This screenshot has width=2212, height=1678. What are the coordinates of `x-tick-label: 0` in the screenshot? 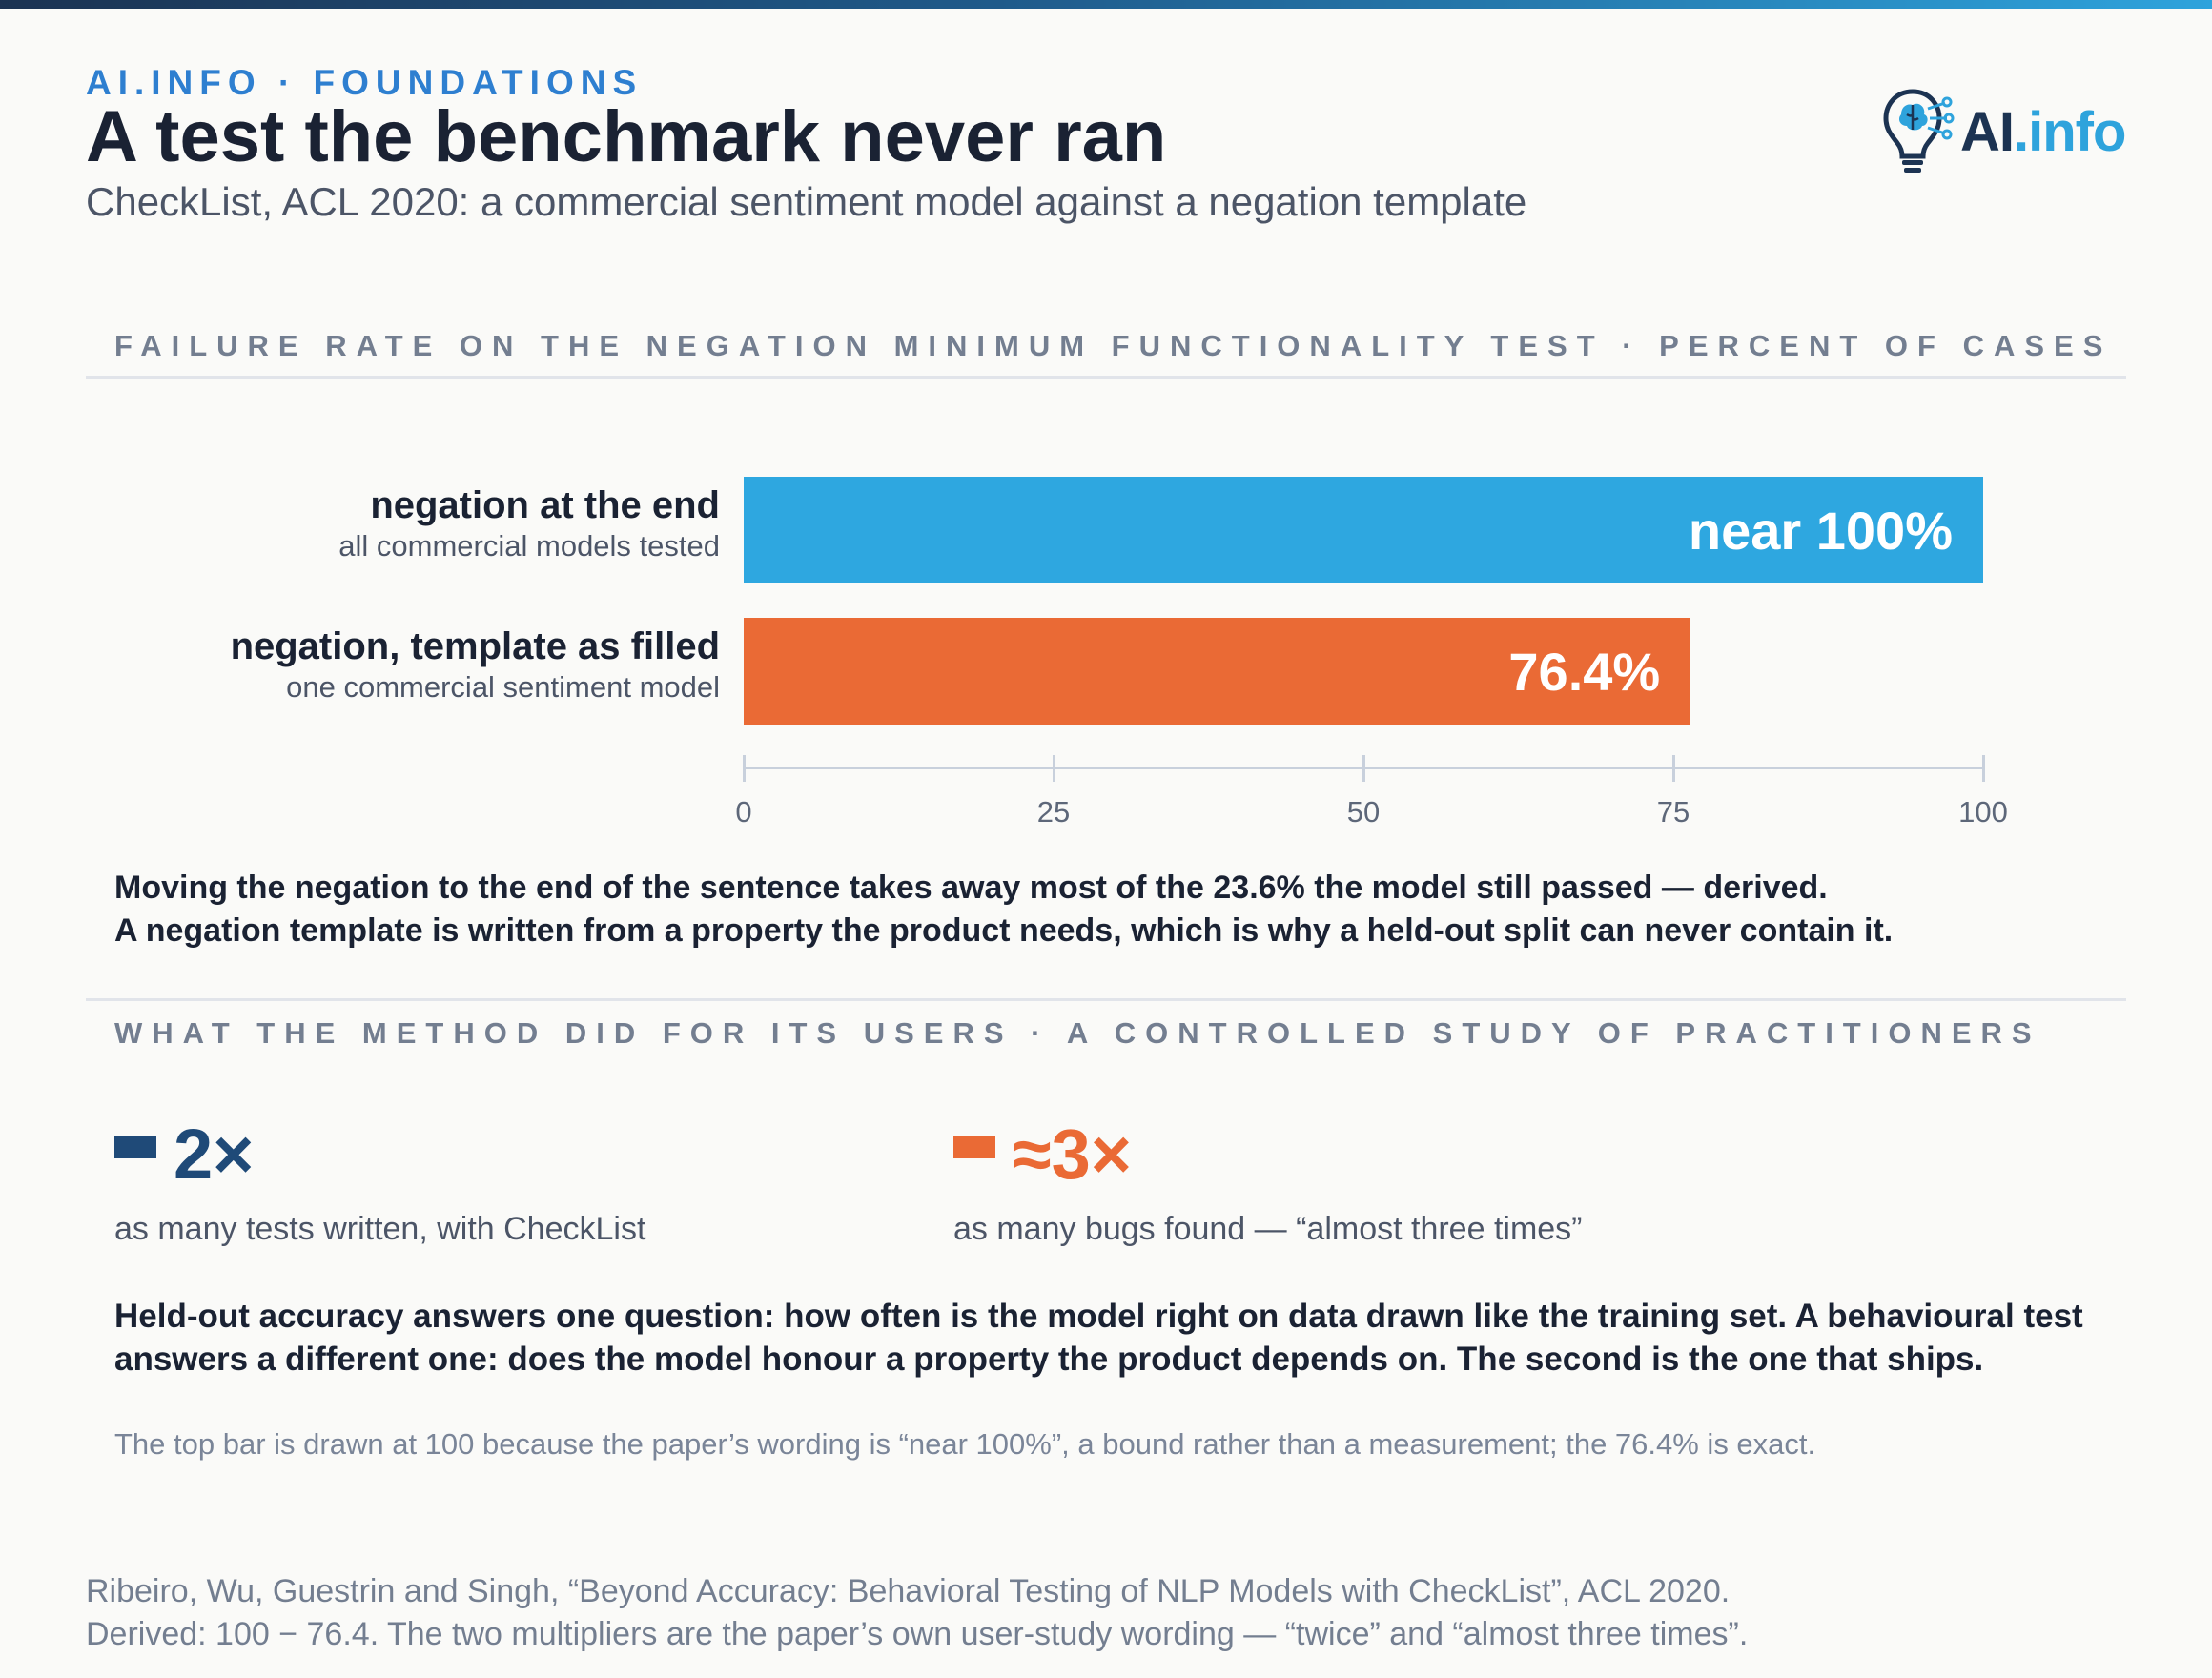 It's located at (743, 812).